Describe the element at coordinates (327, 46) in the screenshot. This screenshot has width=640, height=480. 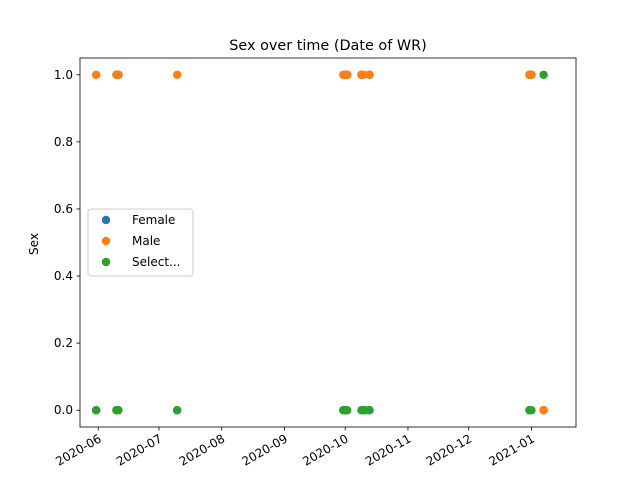
I see `chart-title: Sex over time (Date of WR)` at that location.